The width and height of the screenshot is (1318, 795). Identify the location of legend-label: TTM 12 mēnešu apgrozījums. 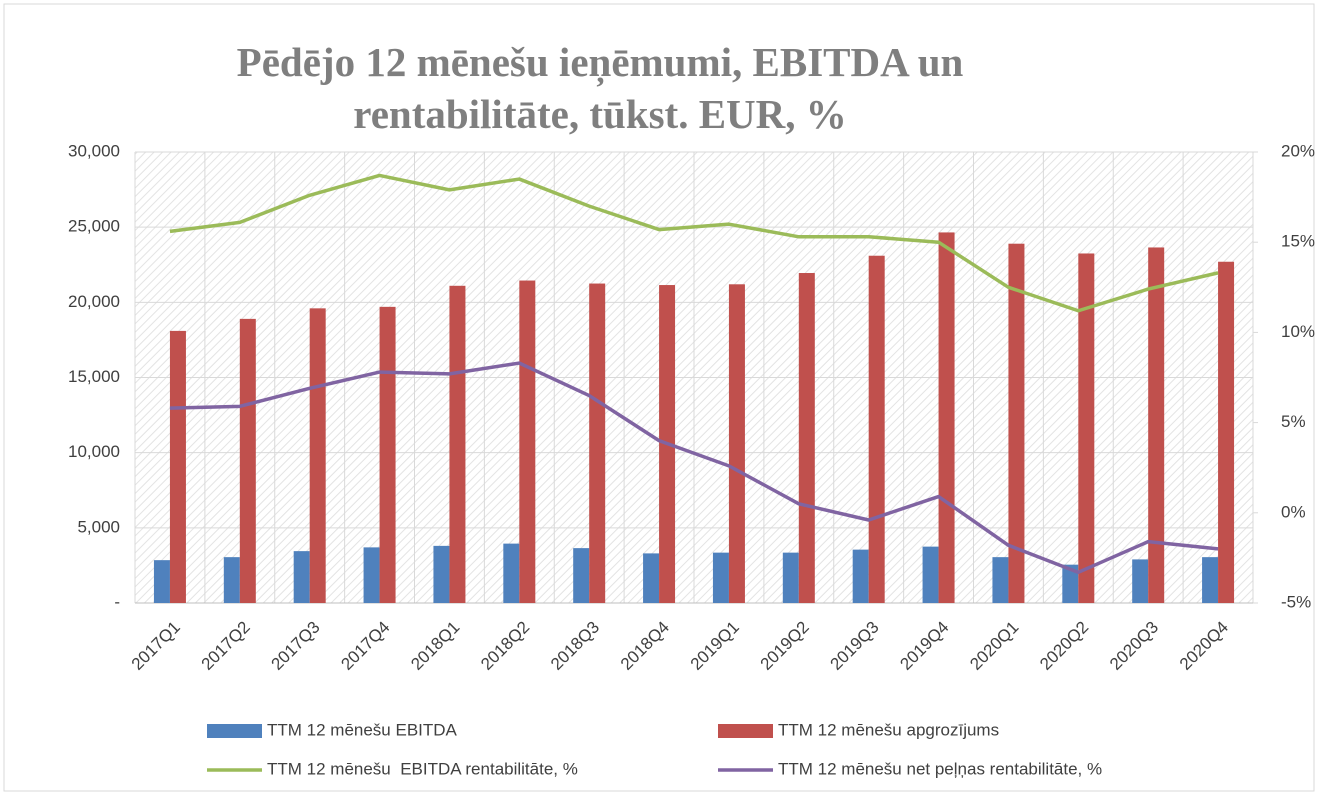
(888, 729).